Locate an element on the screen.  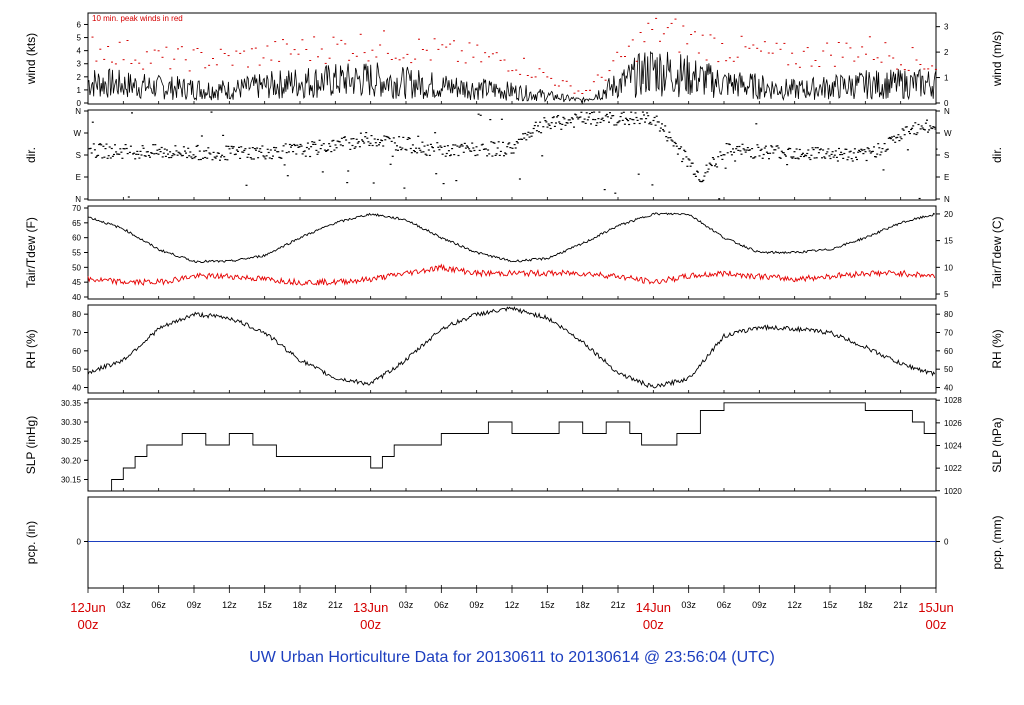
ytick-label-left-2-4: 60 is located at coordinates (76, 238).